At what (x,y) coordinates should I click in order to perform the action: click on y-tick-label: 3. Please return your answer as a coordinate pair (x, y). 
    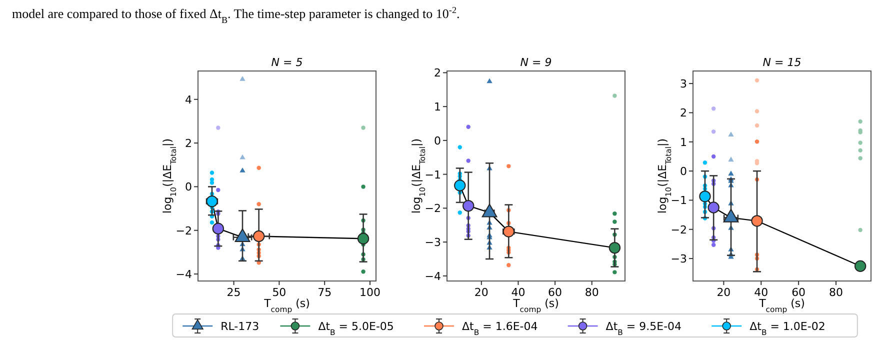
    Looking at the image, I should click on (683, 84).